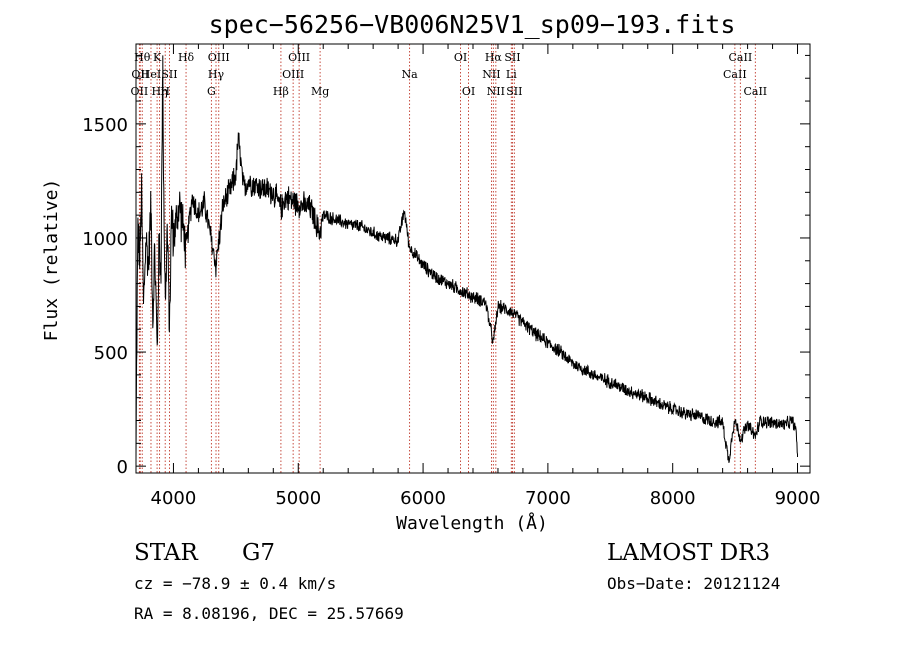 The width and height of the screenshot is (900, 649). What do you see at coordinates (259, 553) in the screenshot?
I see `object-subclass: G7` at bounding box center [259, 553].